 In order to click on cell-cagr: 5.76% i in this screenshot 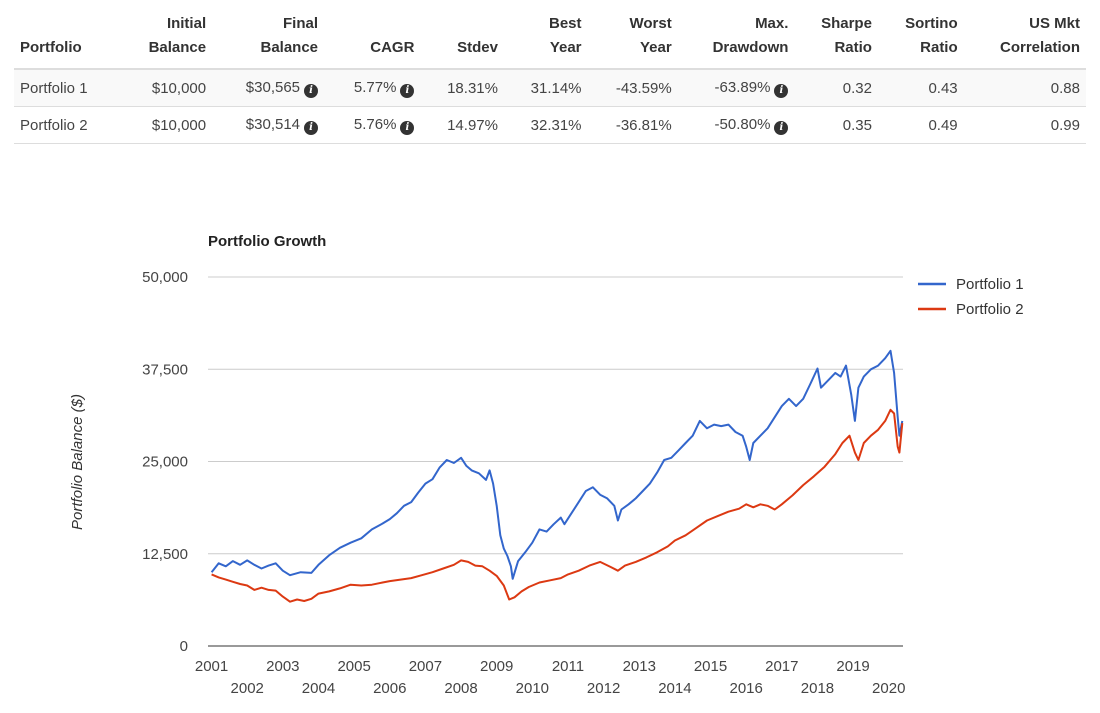, I will do `click(372, 125)`.